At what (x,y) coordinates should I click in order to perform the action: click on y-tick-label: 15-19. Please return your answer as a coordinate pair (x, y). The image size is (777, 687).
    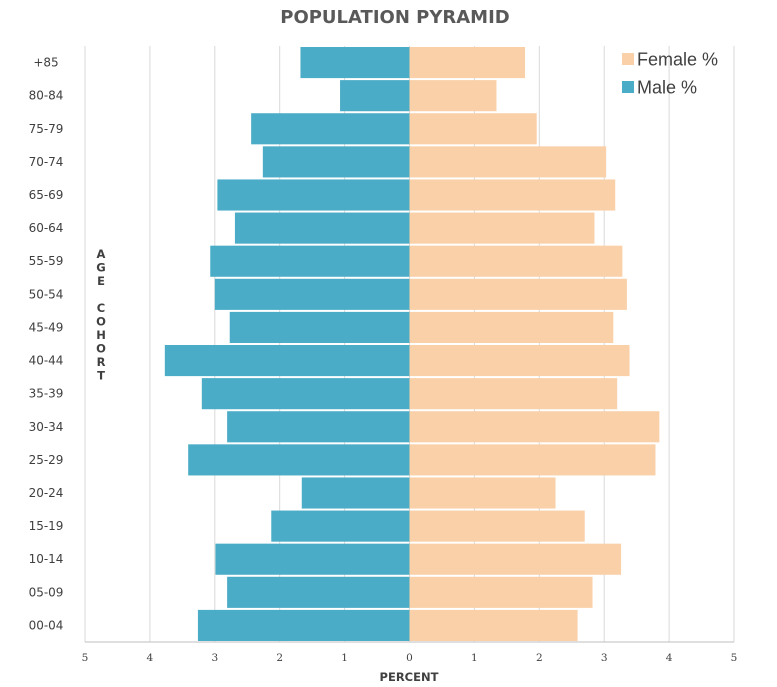
    Looking at the image, I should click on (46, 526).